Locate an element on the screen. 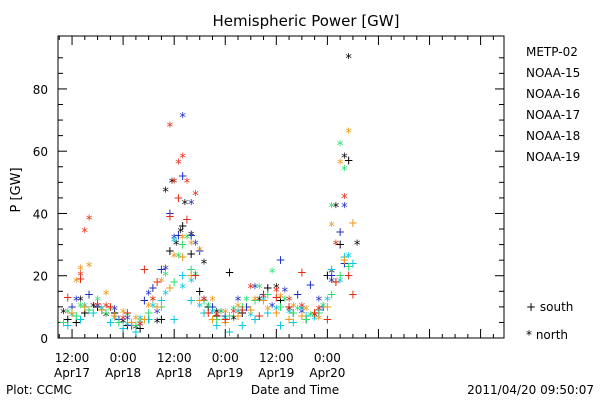  y-axis-label: P [GW] is located at coordinates (16, 189).